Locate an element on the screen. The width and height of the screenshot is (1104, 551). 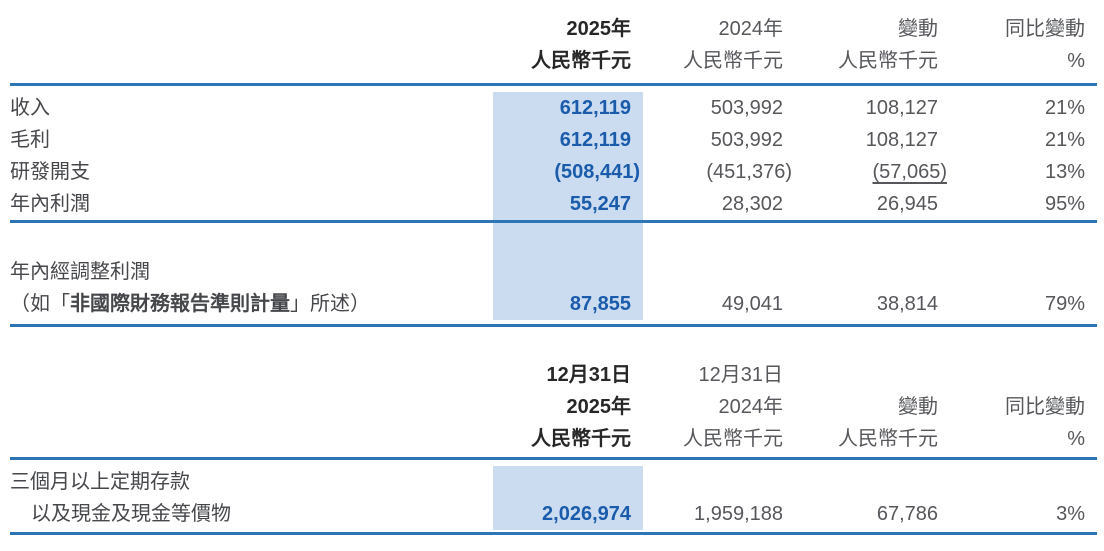
spacer-highlight-cell is located at coordinates (568, 239).